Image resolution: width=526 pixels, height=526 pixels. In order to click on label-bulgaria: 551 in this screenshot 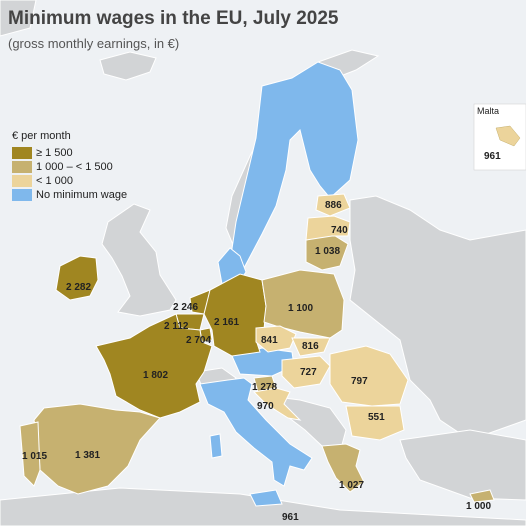, I will do `click(376, 417)`.